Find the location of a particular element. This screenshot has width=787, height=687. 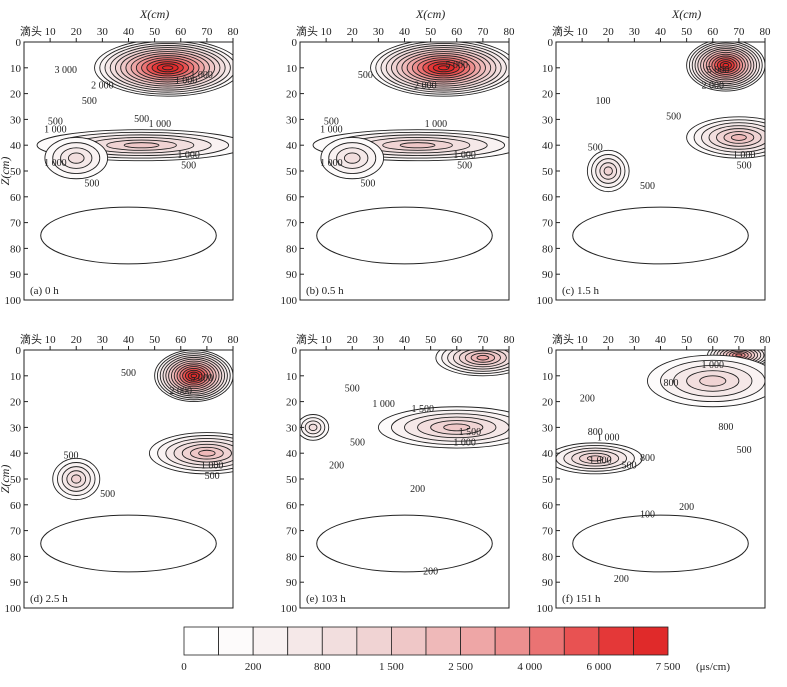

y-tick-label: 50 is located at coordinates (292, 172).